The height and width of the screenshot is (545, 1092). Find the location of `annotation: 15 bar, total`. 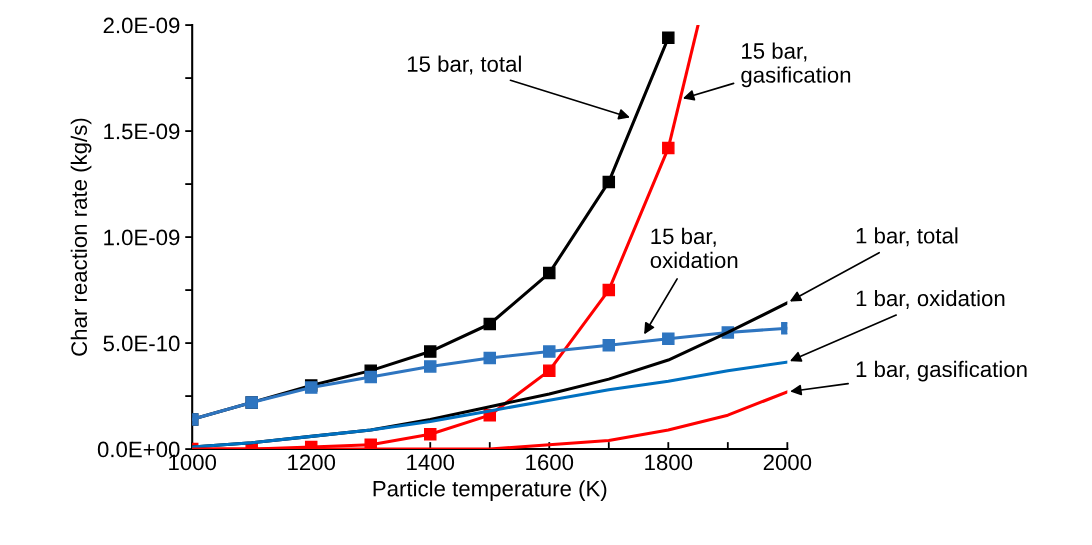

annotation: 15 bar, total is located at coordinates (464, 65).